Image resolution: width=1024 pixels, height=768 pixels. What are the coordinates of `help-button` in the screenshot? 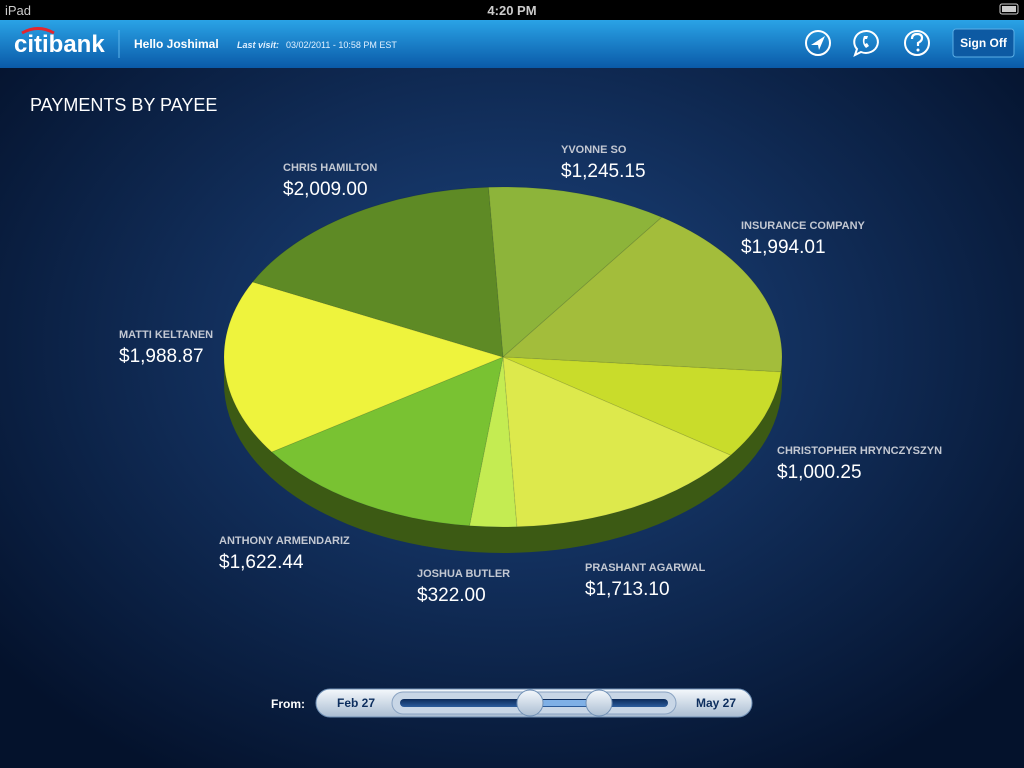 It's located at (917, 43).